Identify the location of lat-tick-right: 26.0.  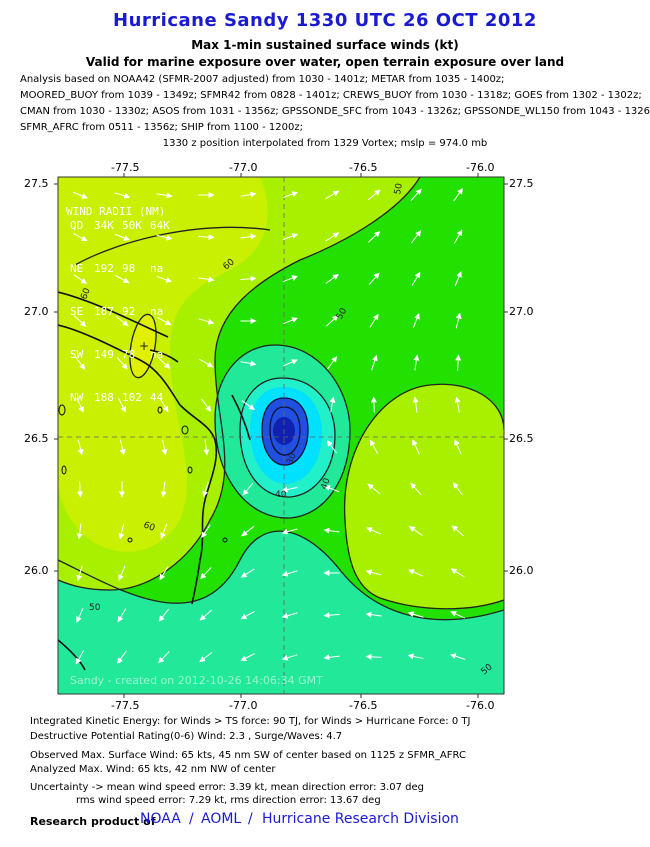
(521, 570).